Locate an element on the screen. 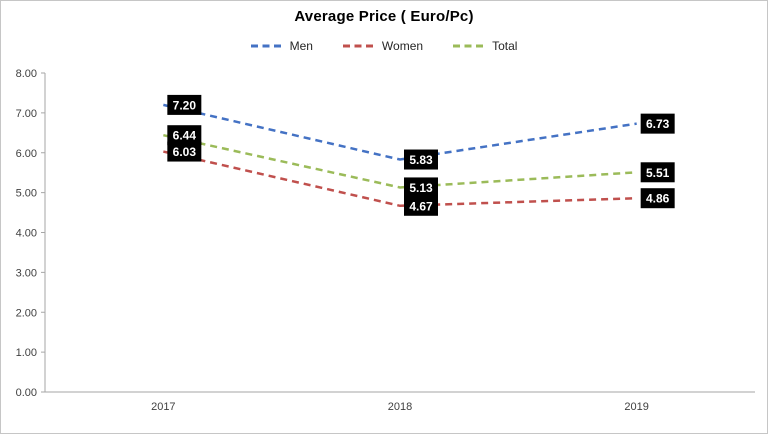 This screenshot has height=434, width=768. x-axis-category-label: 2019 is located at coordinates (636, 407).